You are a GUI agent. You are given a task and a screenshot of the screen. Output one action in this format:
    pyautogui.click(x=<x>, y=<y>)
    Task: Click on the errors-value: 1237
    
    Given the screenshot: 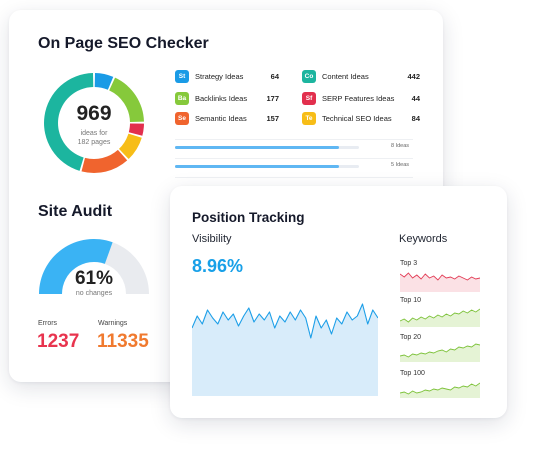 What is the action you would take?
    pyautogui.click(x=58, y=341)
    